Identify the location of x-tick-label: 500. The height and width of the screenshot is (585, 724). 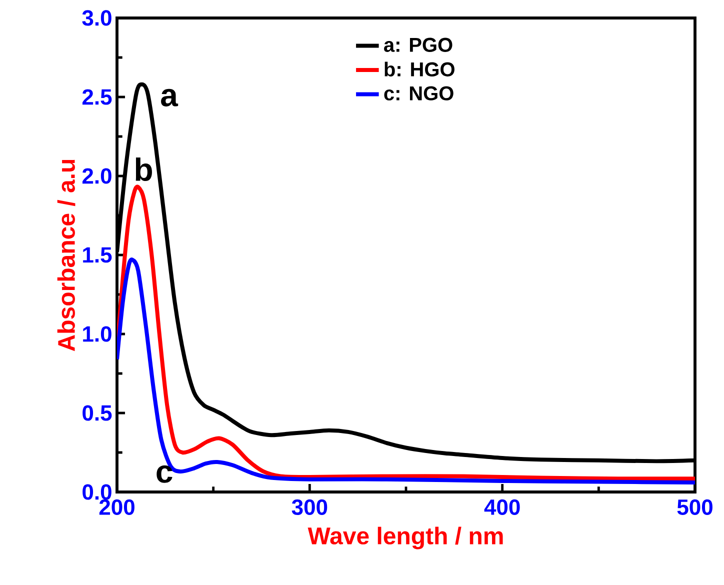
(694, 507).